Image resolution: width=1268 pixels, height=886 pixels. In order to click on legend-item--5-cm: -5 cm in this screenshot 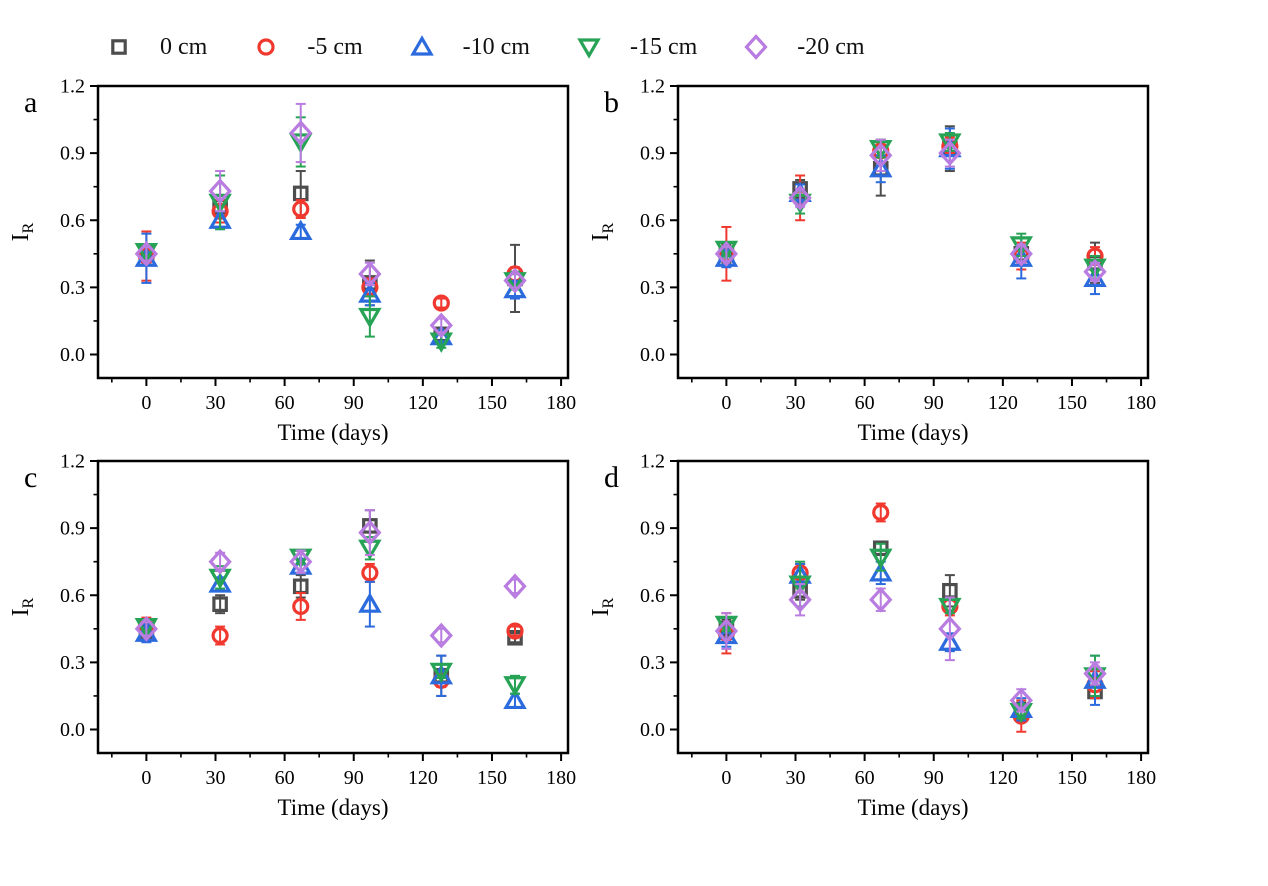, I will do `click(307, 47)`.